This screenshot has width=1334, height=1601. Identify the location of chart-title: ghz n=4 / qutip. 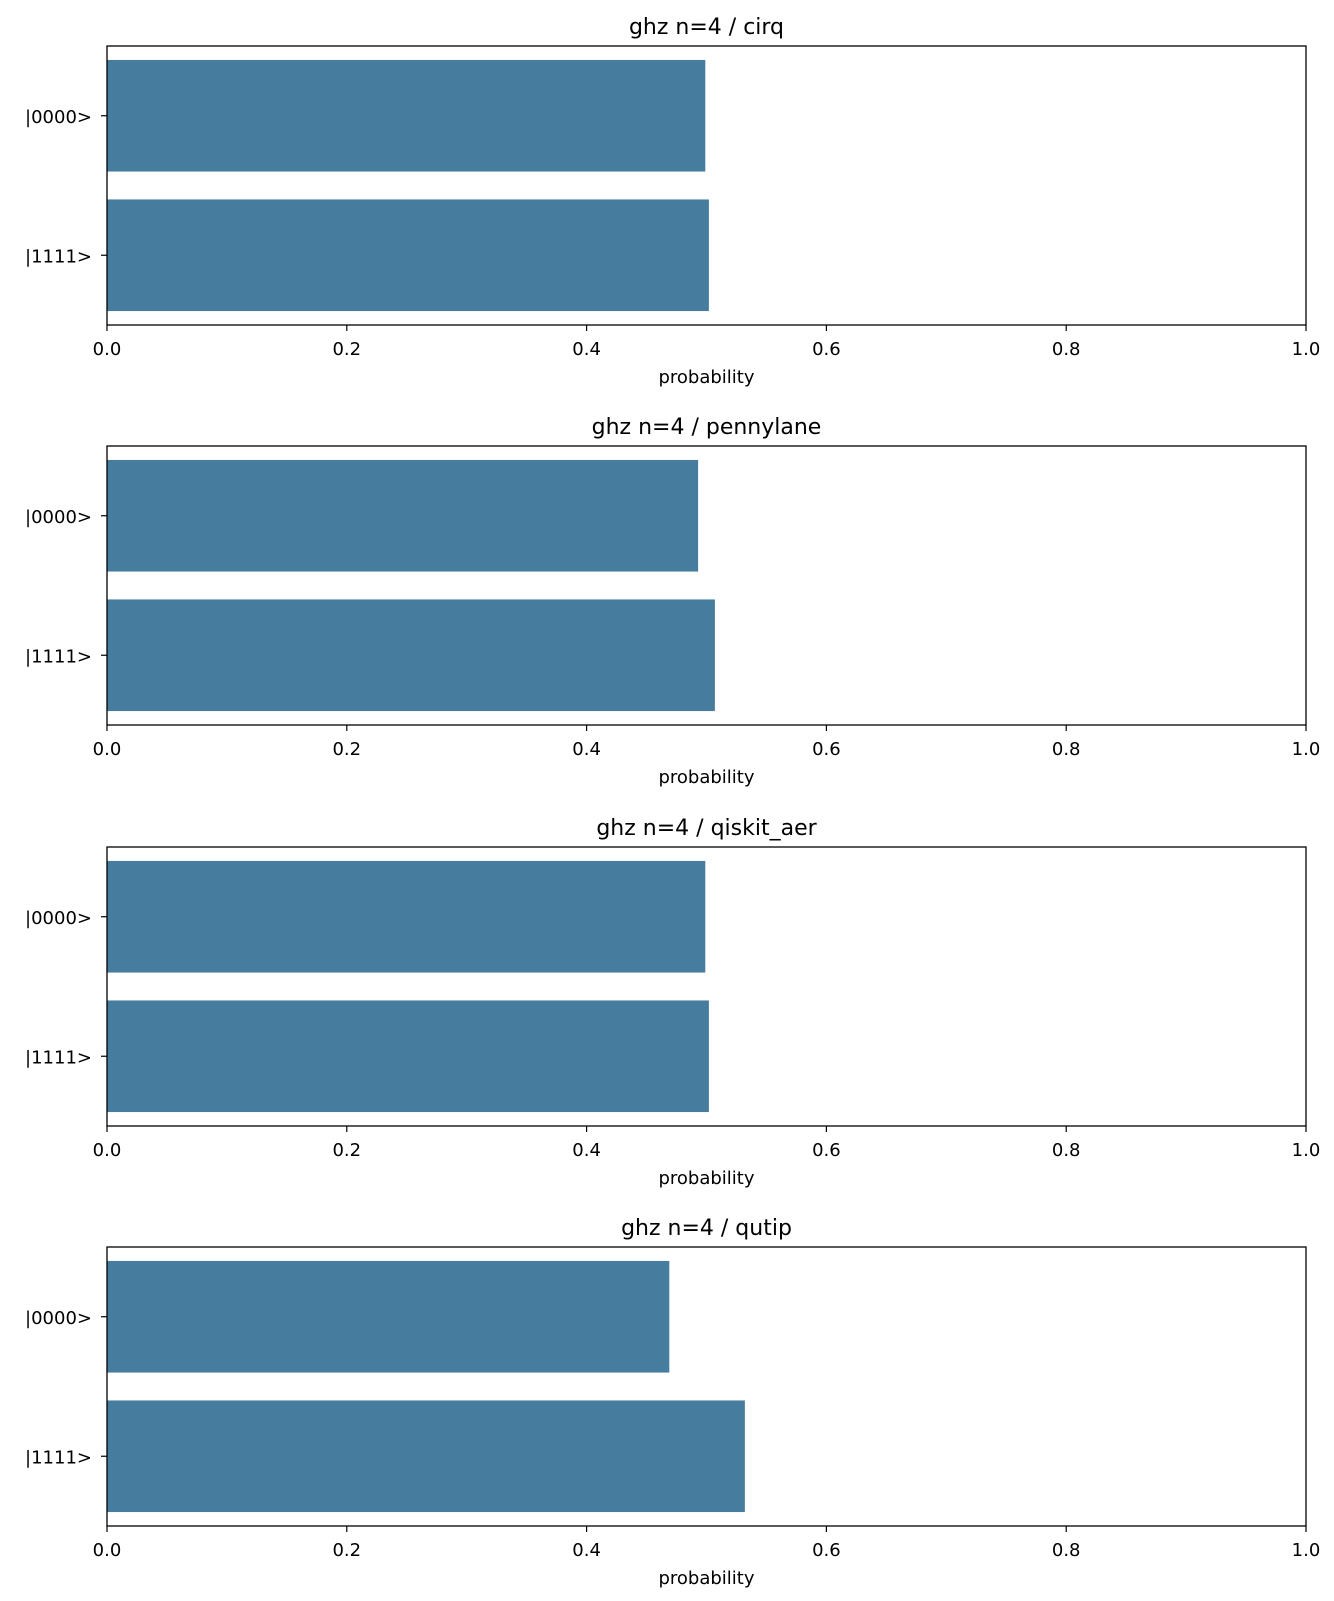
(706, 1228).